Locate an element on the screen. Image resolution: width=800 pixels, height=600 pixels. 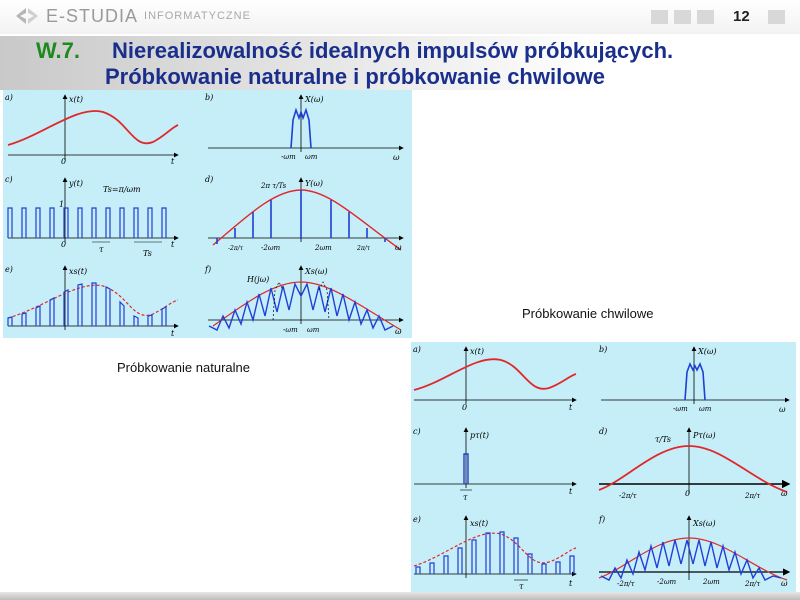
logo-main-text: E-STUDIA is located at coordinates (92, 15).